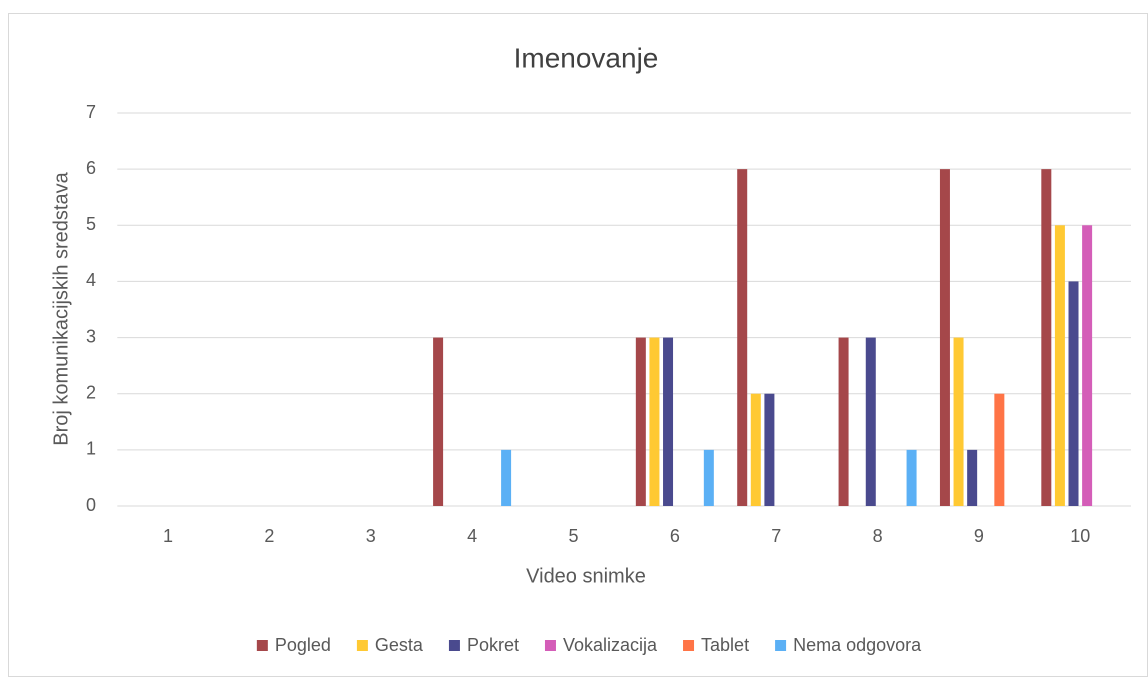 The width and height of the screenshot is (1148, 677). Describe the element at coordinates (610, 645) in the screenshot. I see `legend-label: Vokalizacija` at that location.